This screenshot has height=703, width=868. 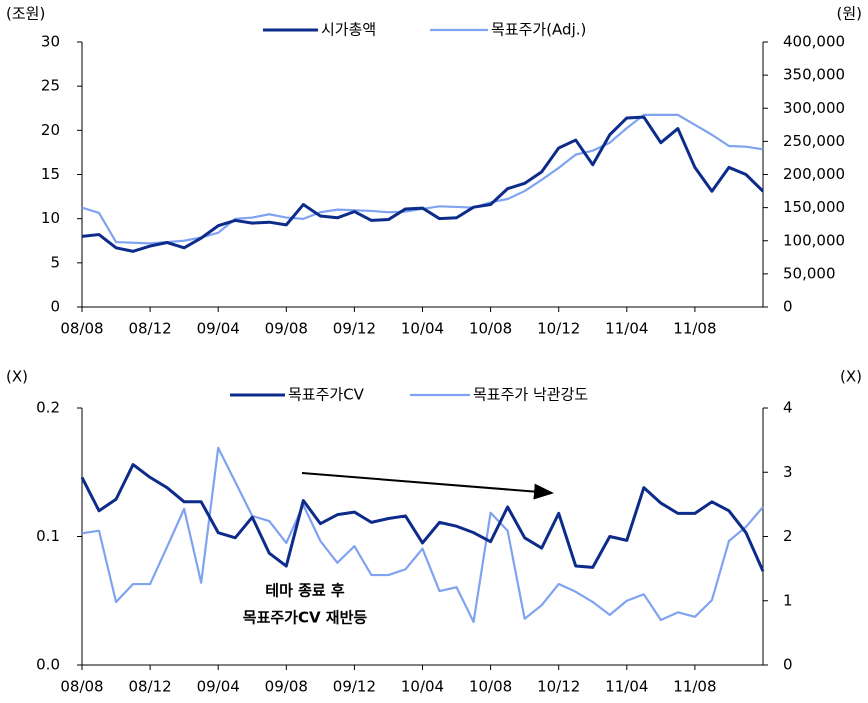 What do you see at coordinates (305, 591) in the screenshot?
I see `annotation: 테마 종료 후` at bounding box center [305, 591].